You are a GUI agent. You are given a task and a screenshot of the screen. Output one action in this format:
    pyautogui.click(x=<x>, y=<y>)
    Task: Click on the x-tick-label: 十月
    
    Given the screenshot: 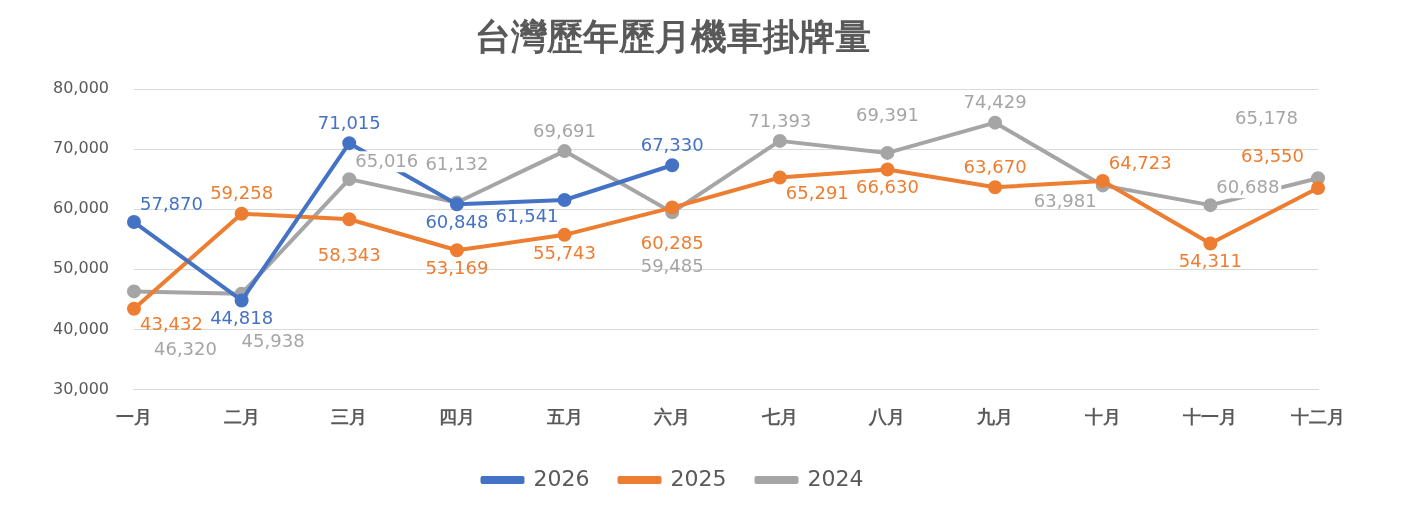 What is the action you would take?
    pyautogui.click(x=1102, y=416)
    